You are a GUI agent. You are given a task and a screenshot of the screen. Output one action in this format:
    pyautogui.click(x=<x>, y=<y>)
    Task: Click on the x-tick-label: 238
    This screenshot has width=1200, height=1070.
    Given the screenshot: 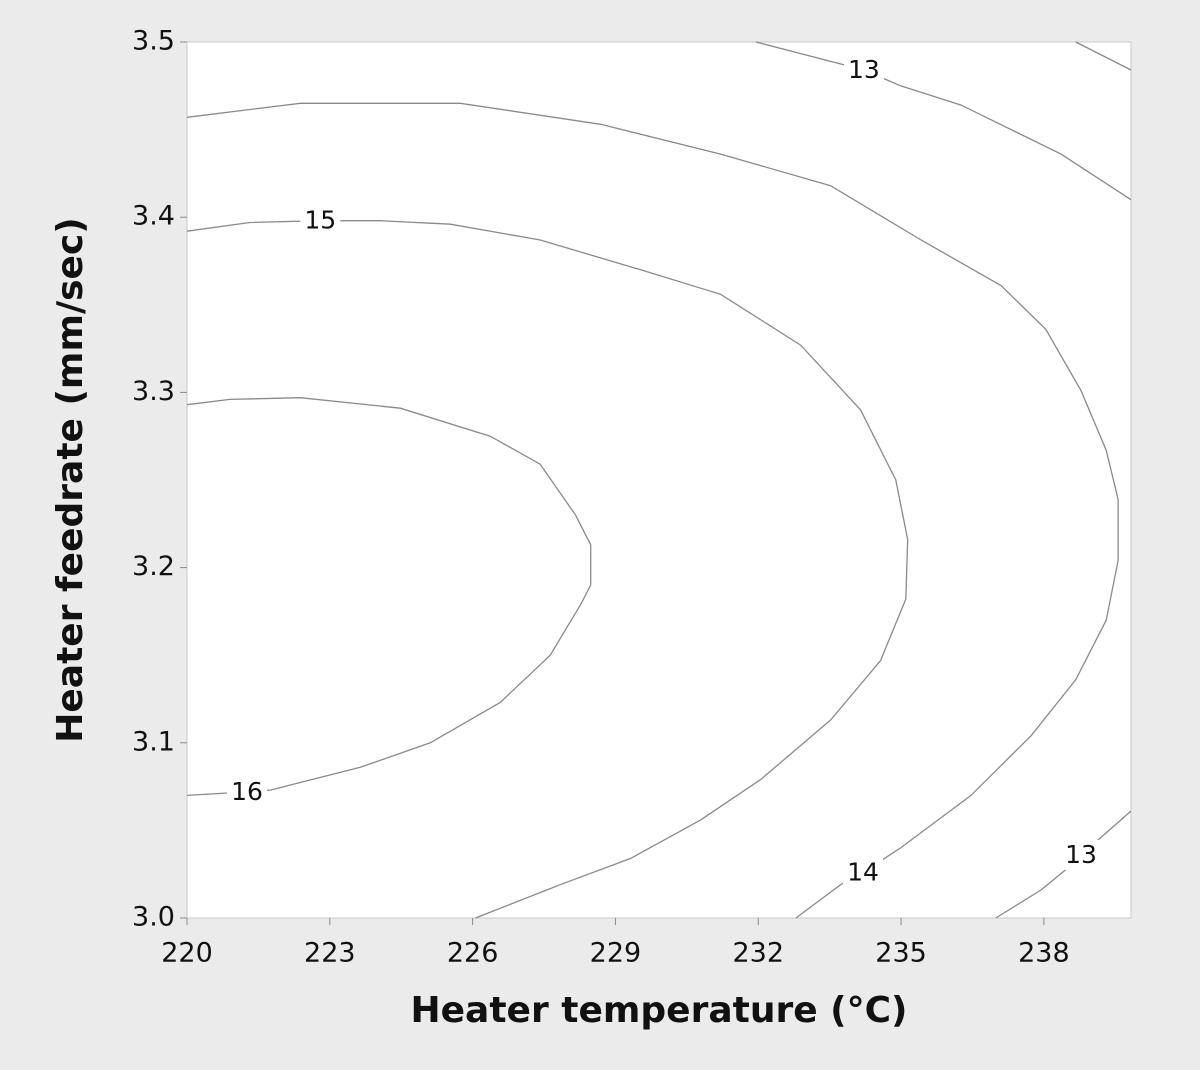 What is the action you would take?
    pyautogui.click(x=1044, y=953)
    